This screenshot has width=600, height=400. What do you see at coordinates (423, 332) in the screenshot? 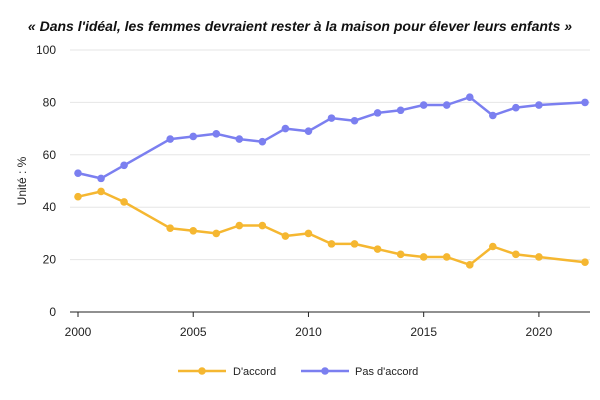
I see `x-tick-label: 2015` at bounding box center [423, 332].